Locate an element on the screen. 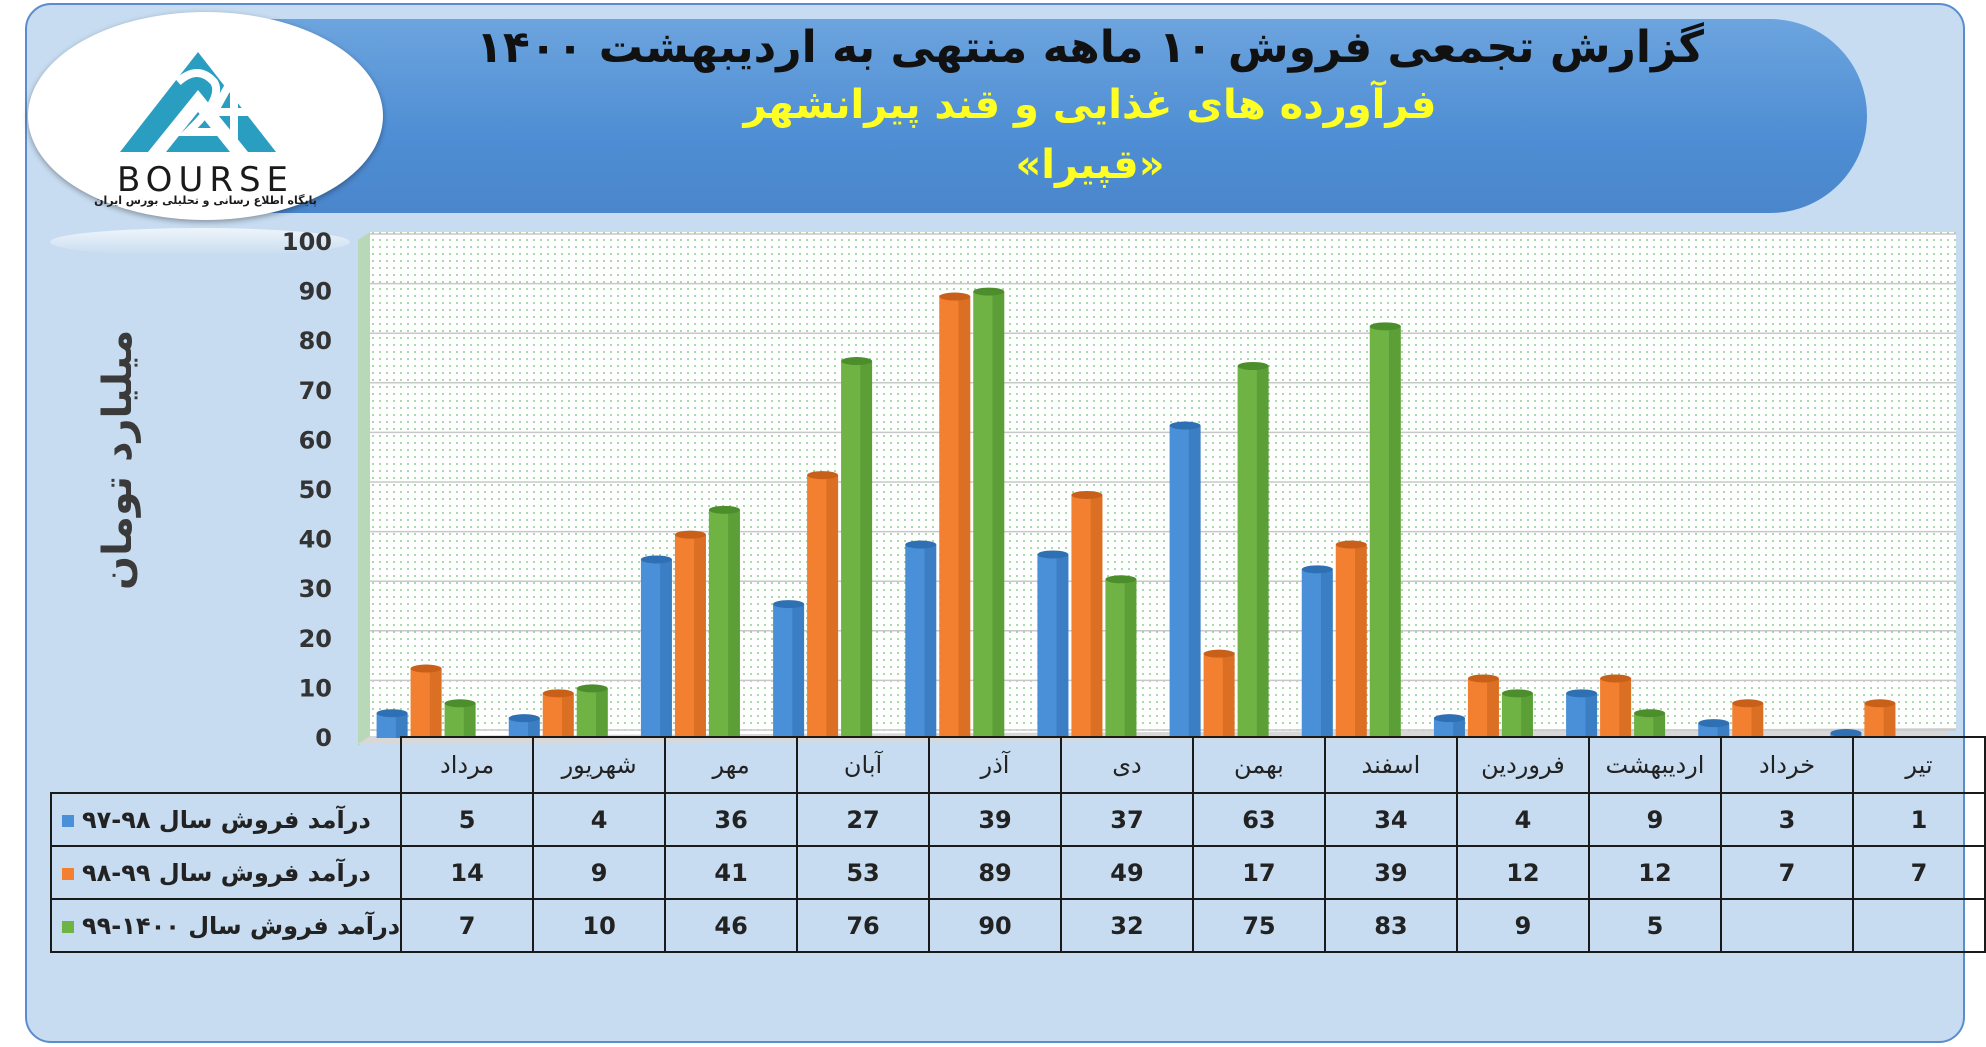  data-label: 27 is located at coordinates (863, 819).